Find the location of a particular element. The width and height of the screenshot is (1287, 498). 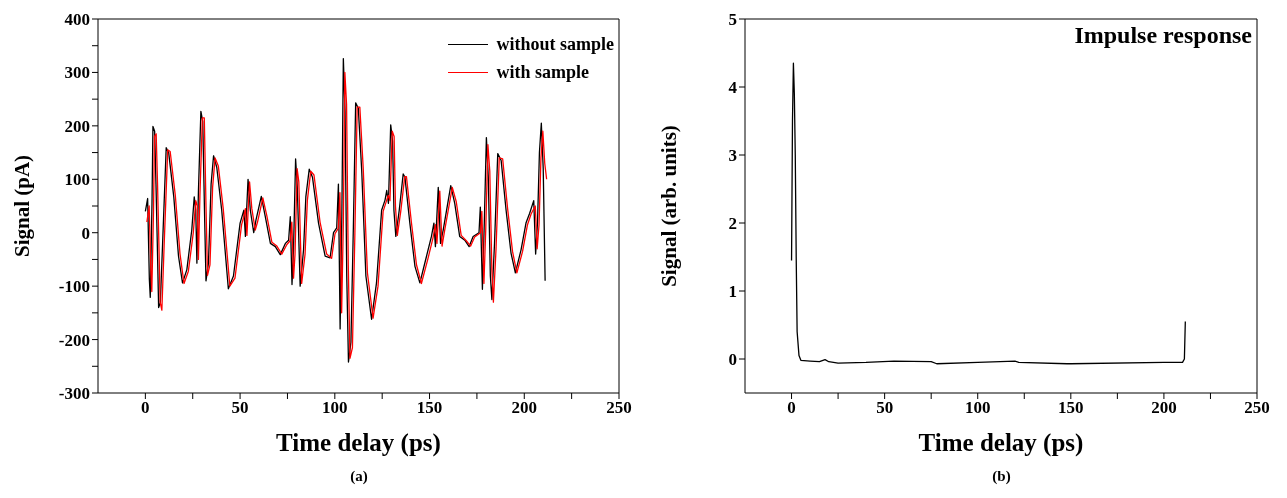

y-tick-label: -300 is located at coordinates (74, 394).